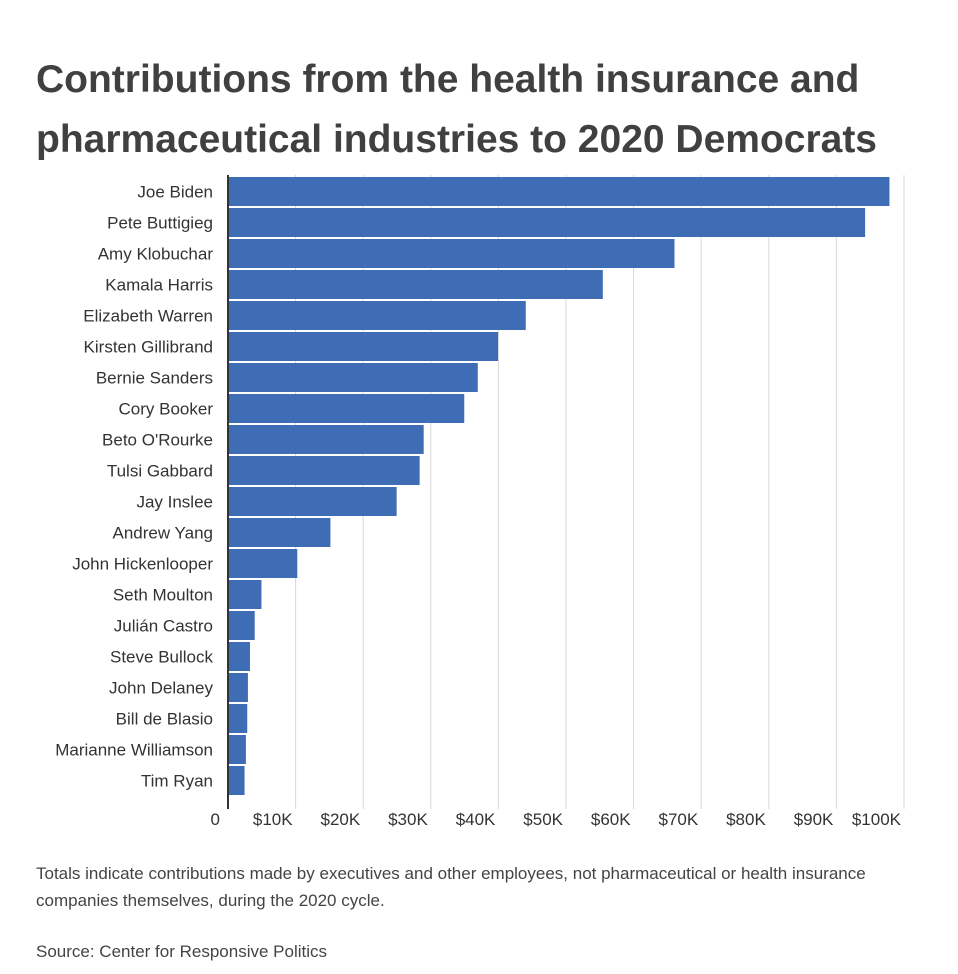 The width and height of the screenshot is (958, 974). Describe the element at coordinates (134, 750) in the screenshot. I see `category-label: Marianne Williamson` at that location.